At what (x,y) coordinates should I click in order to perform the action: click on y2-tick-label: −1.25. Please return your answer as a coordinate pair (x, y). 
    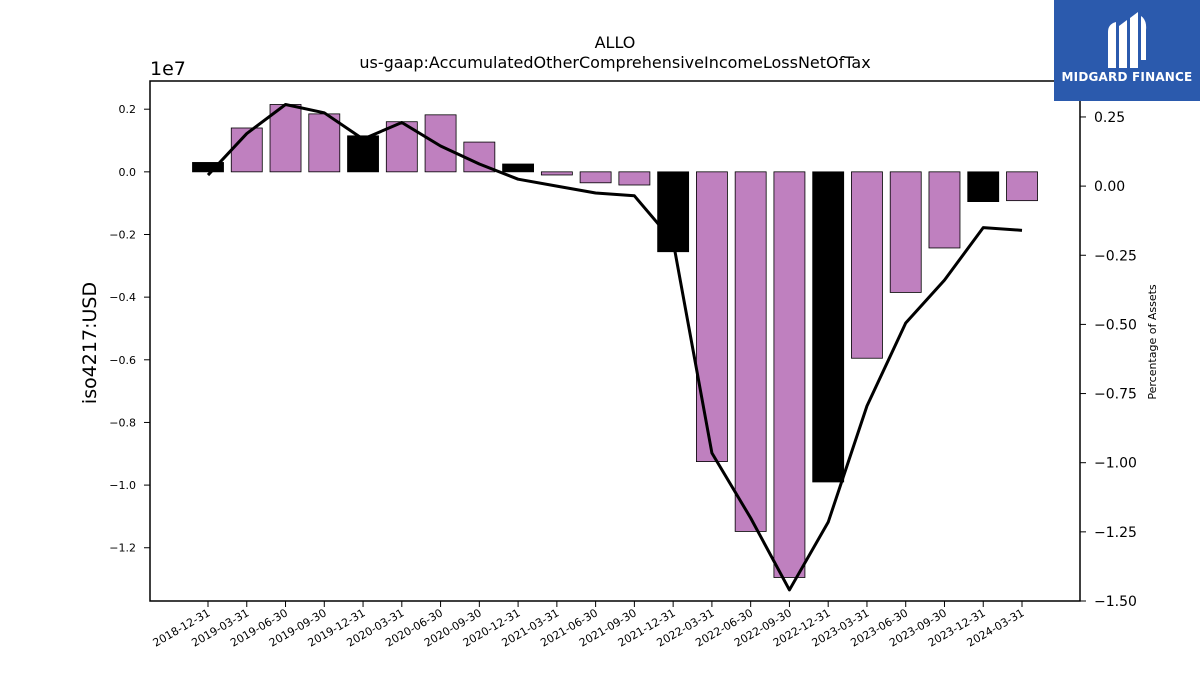
    Looking at the image, I should click on (1115, 533).